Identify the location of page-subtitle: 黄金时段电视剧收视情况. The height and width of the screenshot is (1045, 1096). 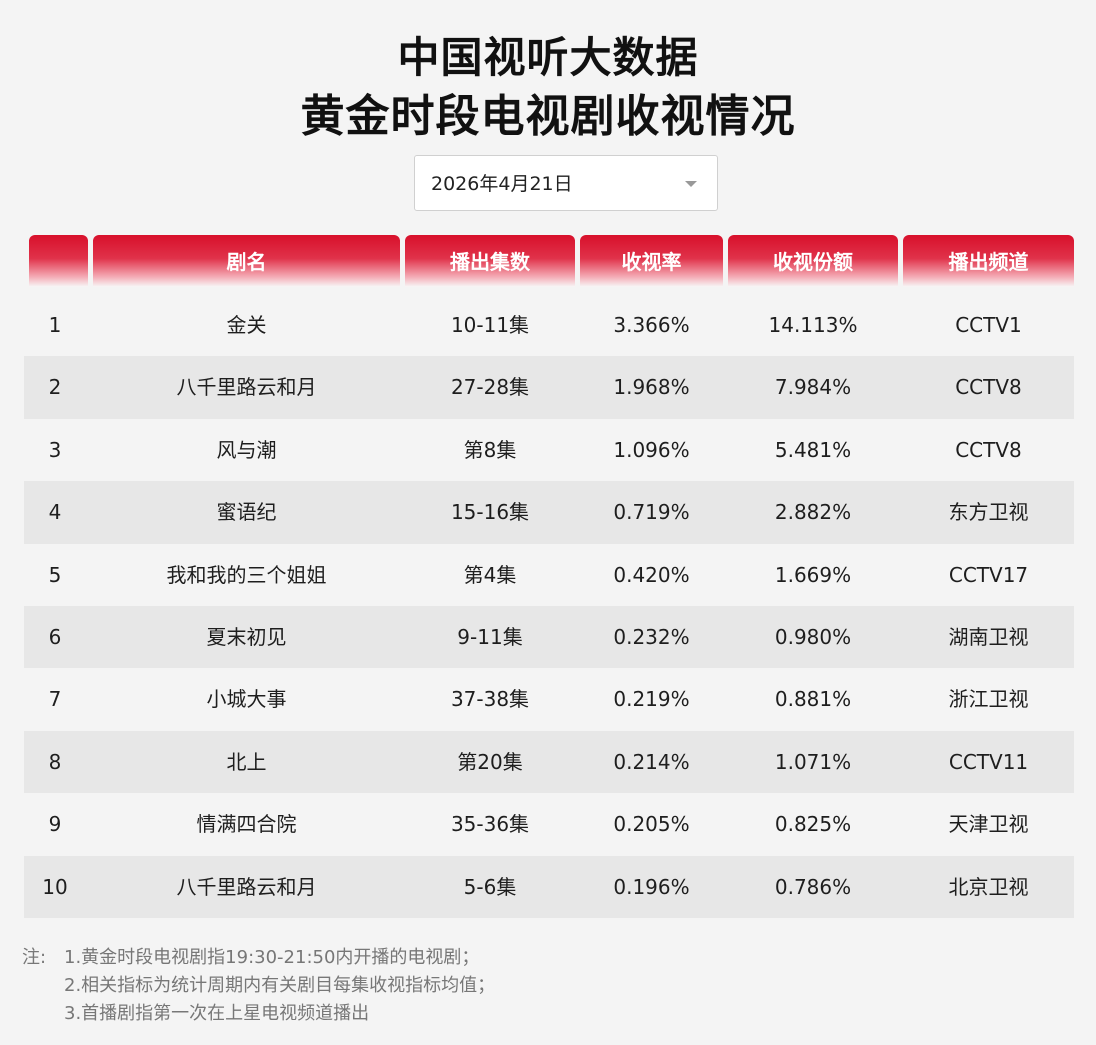
(548, 116).